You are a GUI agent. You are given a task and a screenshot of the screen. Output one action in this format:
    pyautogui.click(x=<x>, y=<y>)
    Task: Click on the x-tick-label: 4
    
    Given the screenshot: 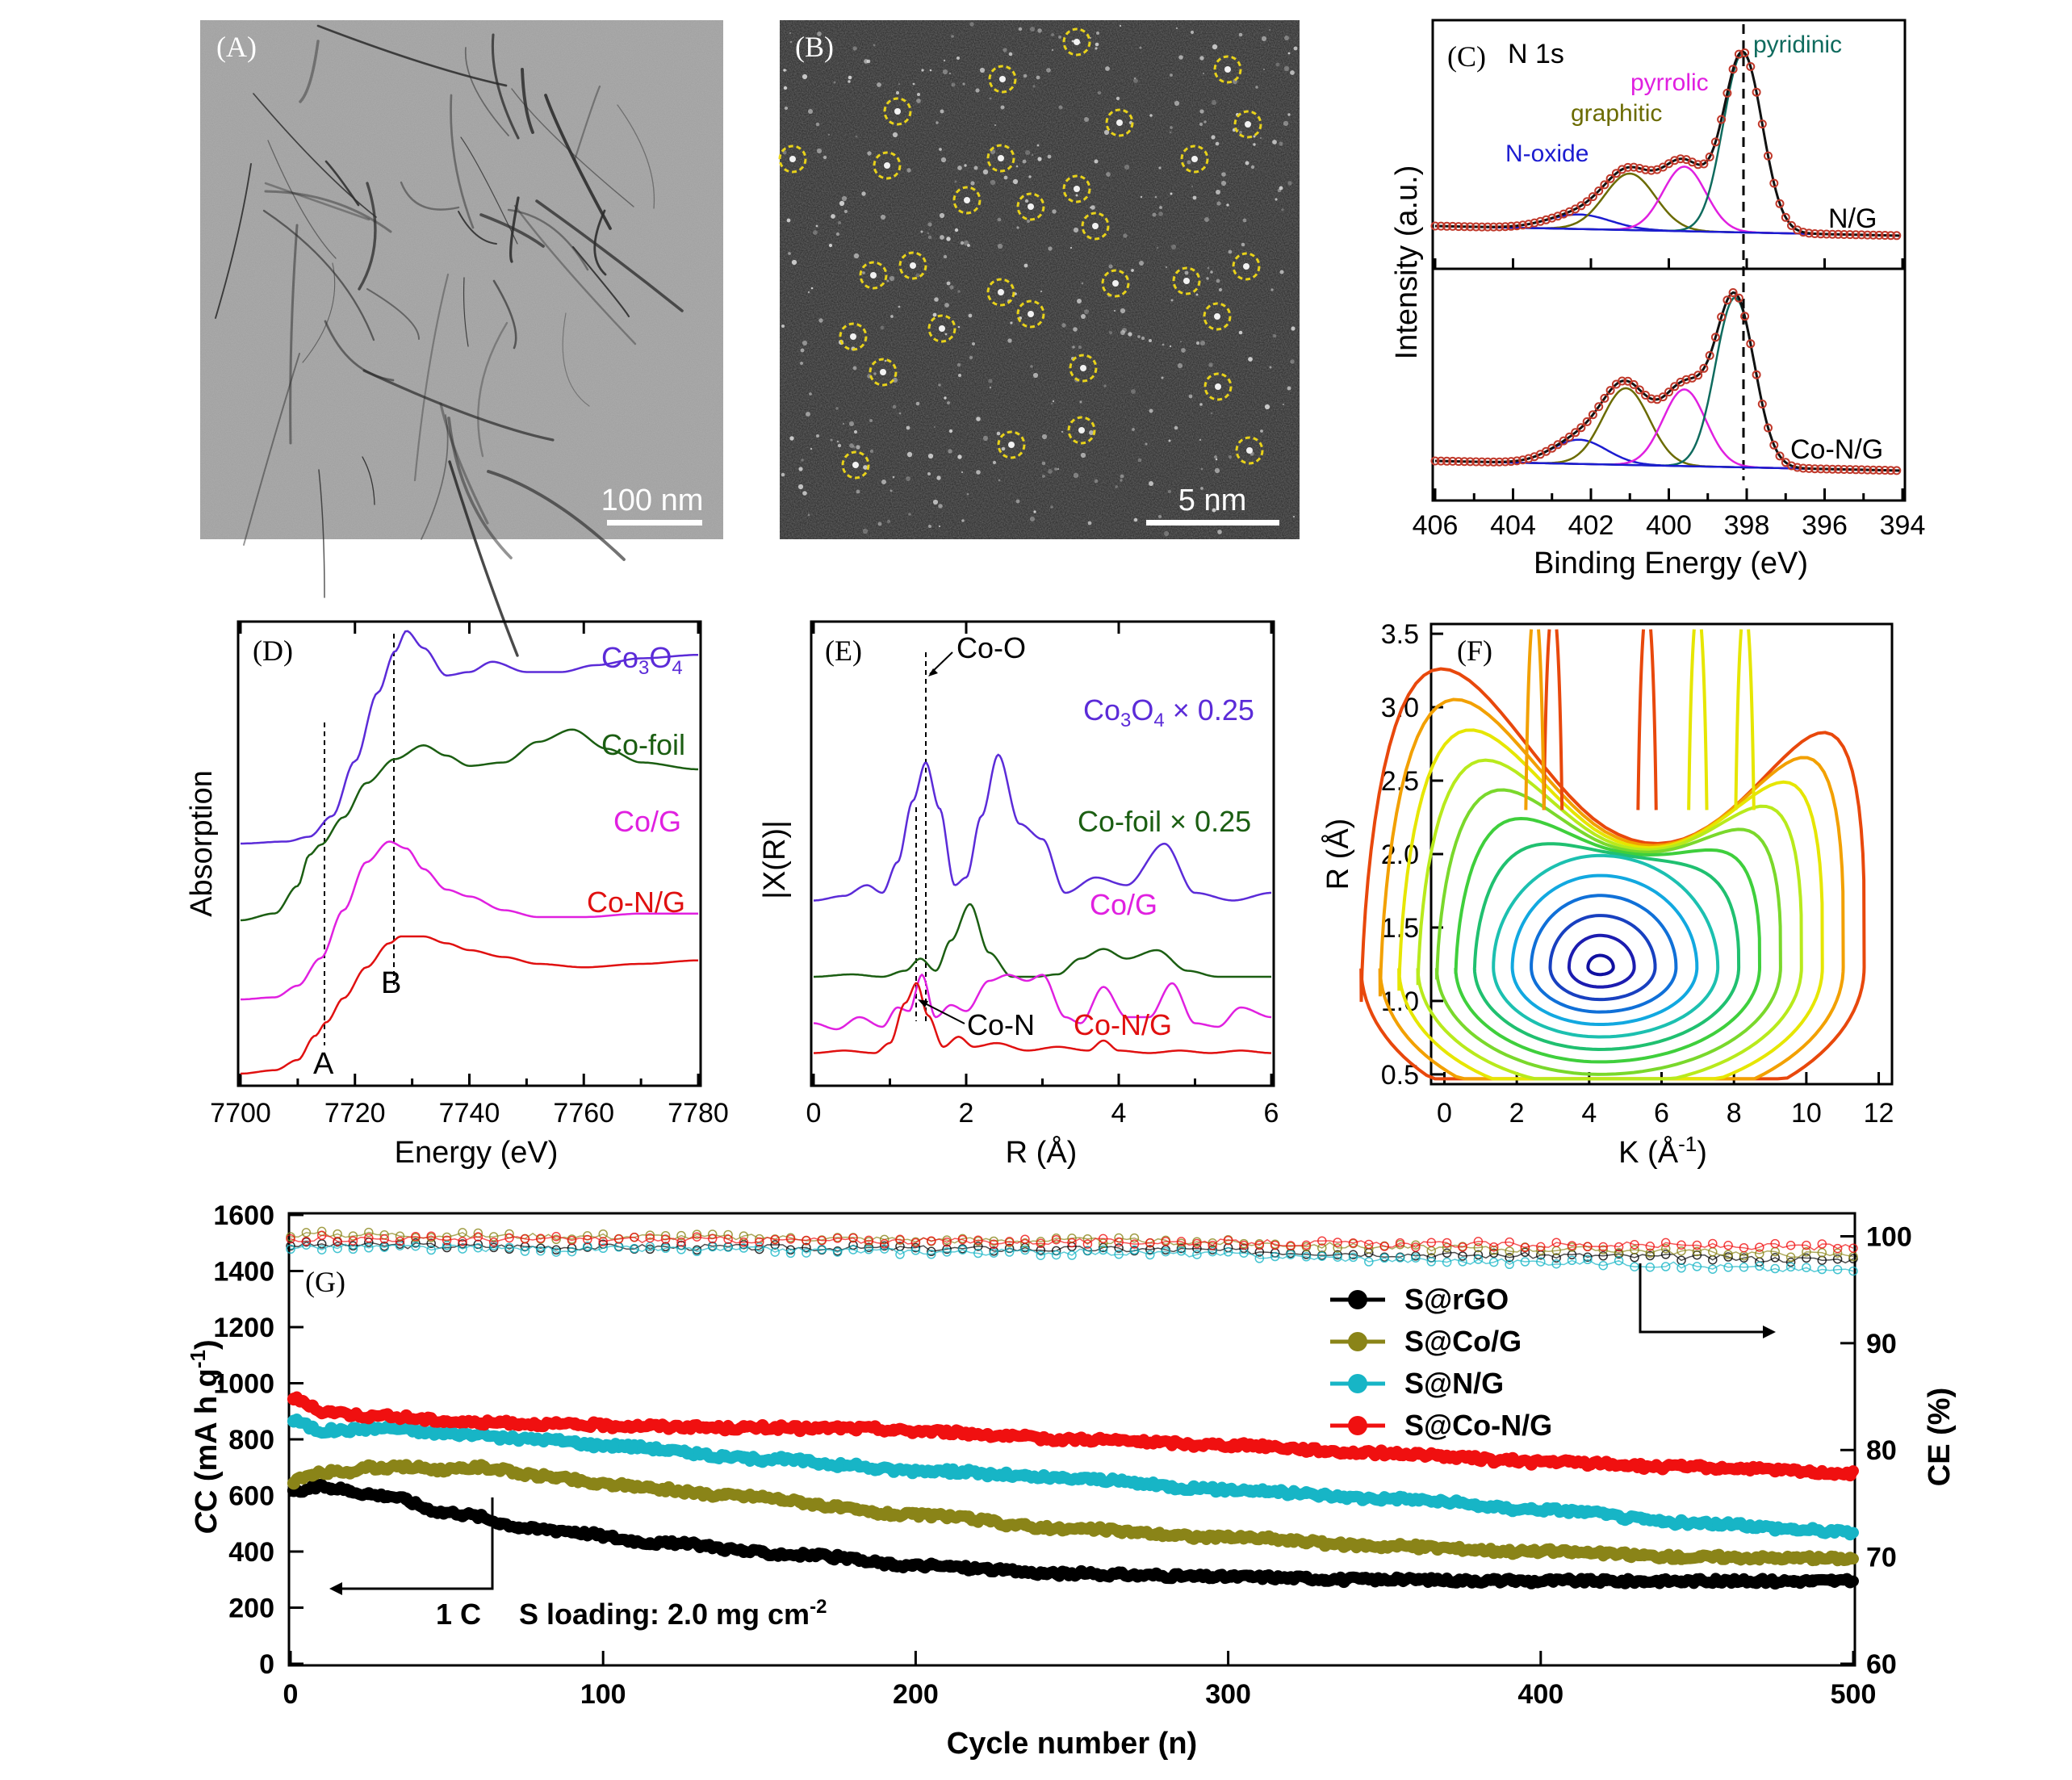 What is the action you would take?
    pyautogui.click(x=1119, y=1113)
    